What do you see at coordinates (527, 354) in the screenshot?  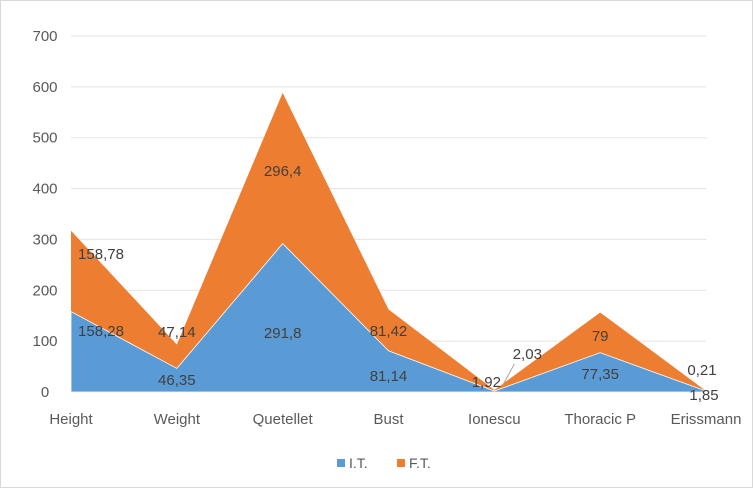 I see `data-label-ft: 2,03` at bounding box center [527, 354].